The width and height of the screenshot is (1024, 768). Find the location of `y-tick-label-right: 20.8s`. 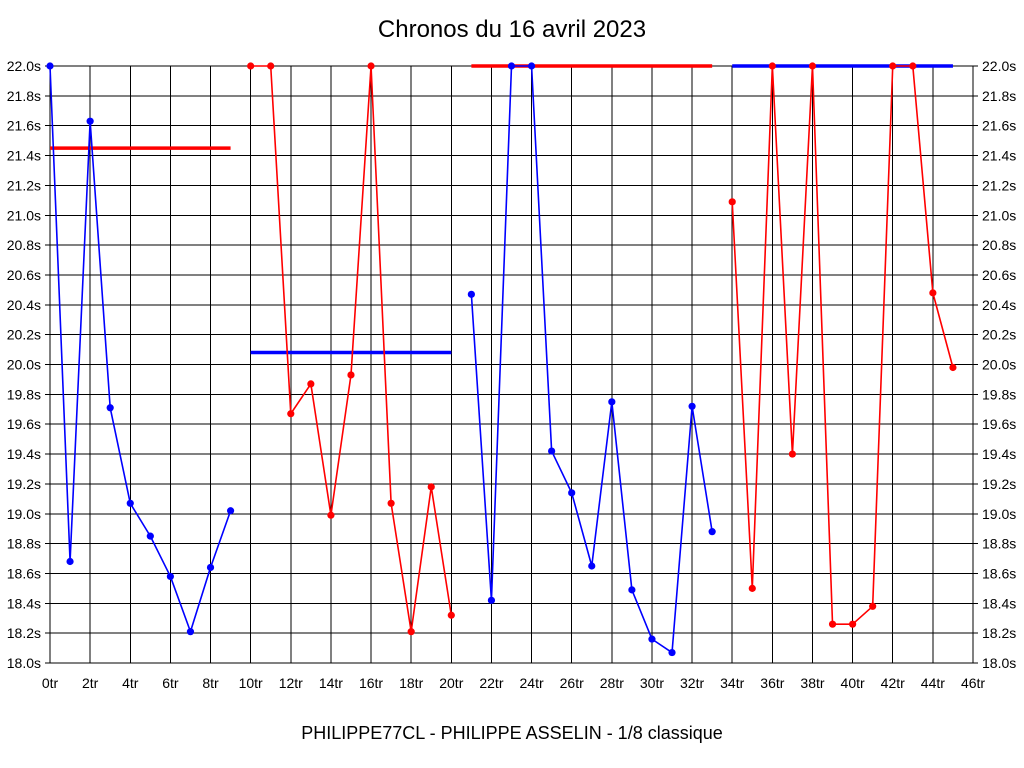

y-tick-label-right: 20.8s is located at coordinates (999, 245).